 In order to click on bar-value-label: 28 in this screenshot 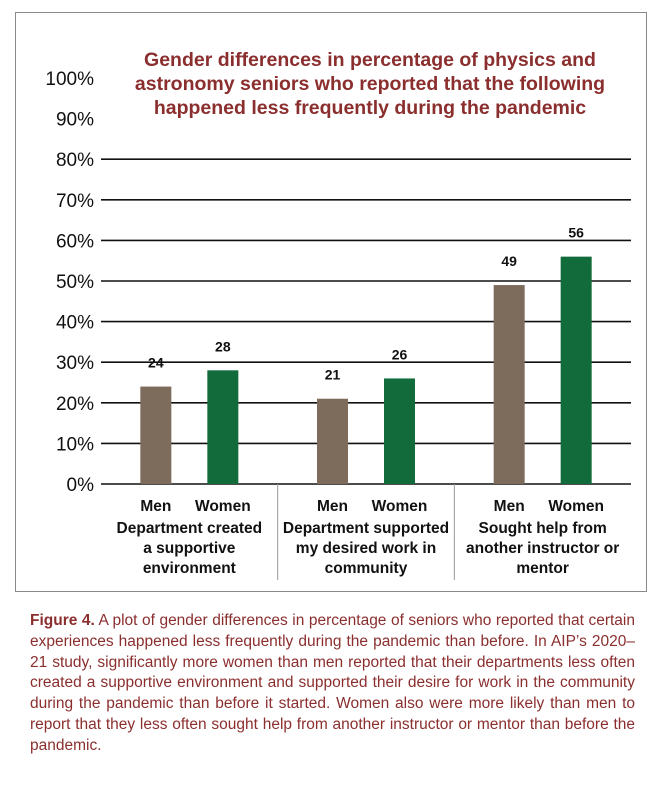, I will do `click(223, 346)`.